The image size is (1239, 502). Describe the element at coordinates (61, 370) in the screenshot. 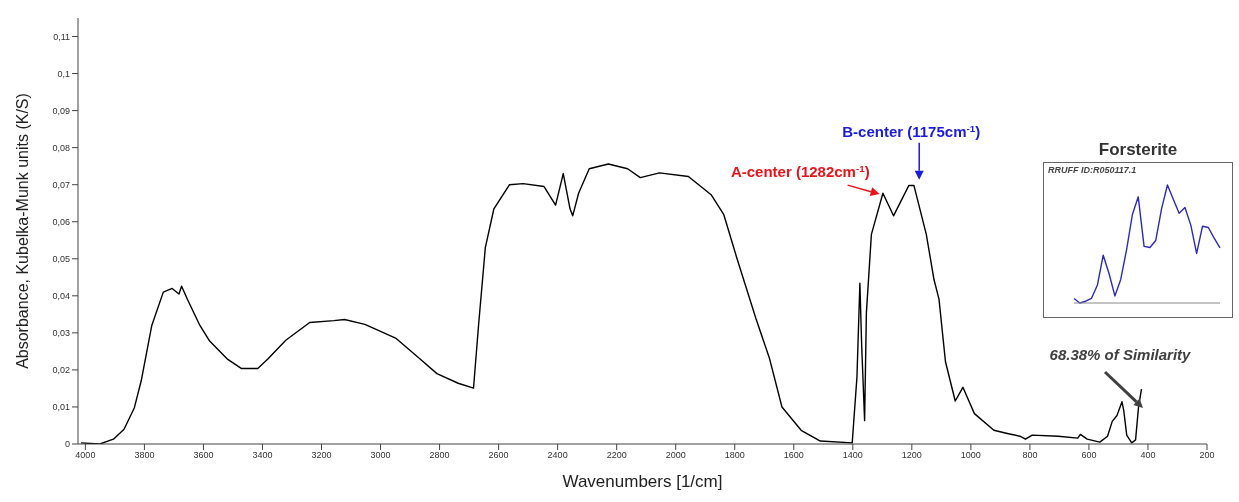

I see `y-tick-label: 0,02` at that location.